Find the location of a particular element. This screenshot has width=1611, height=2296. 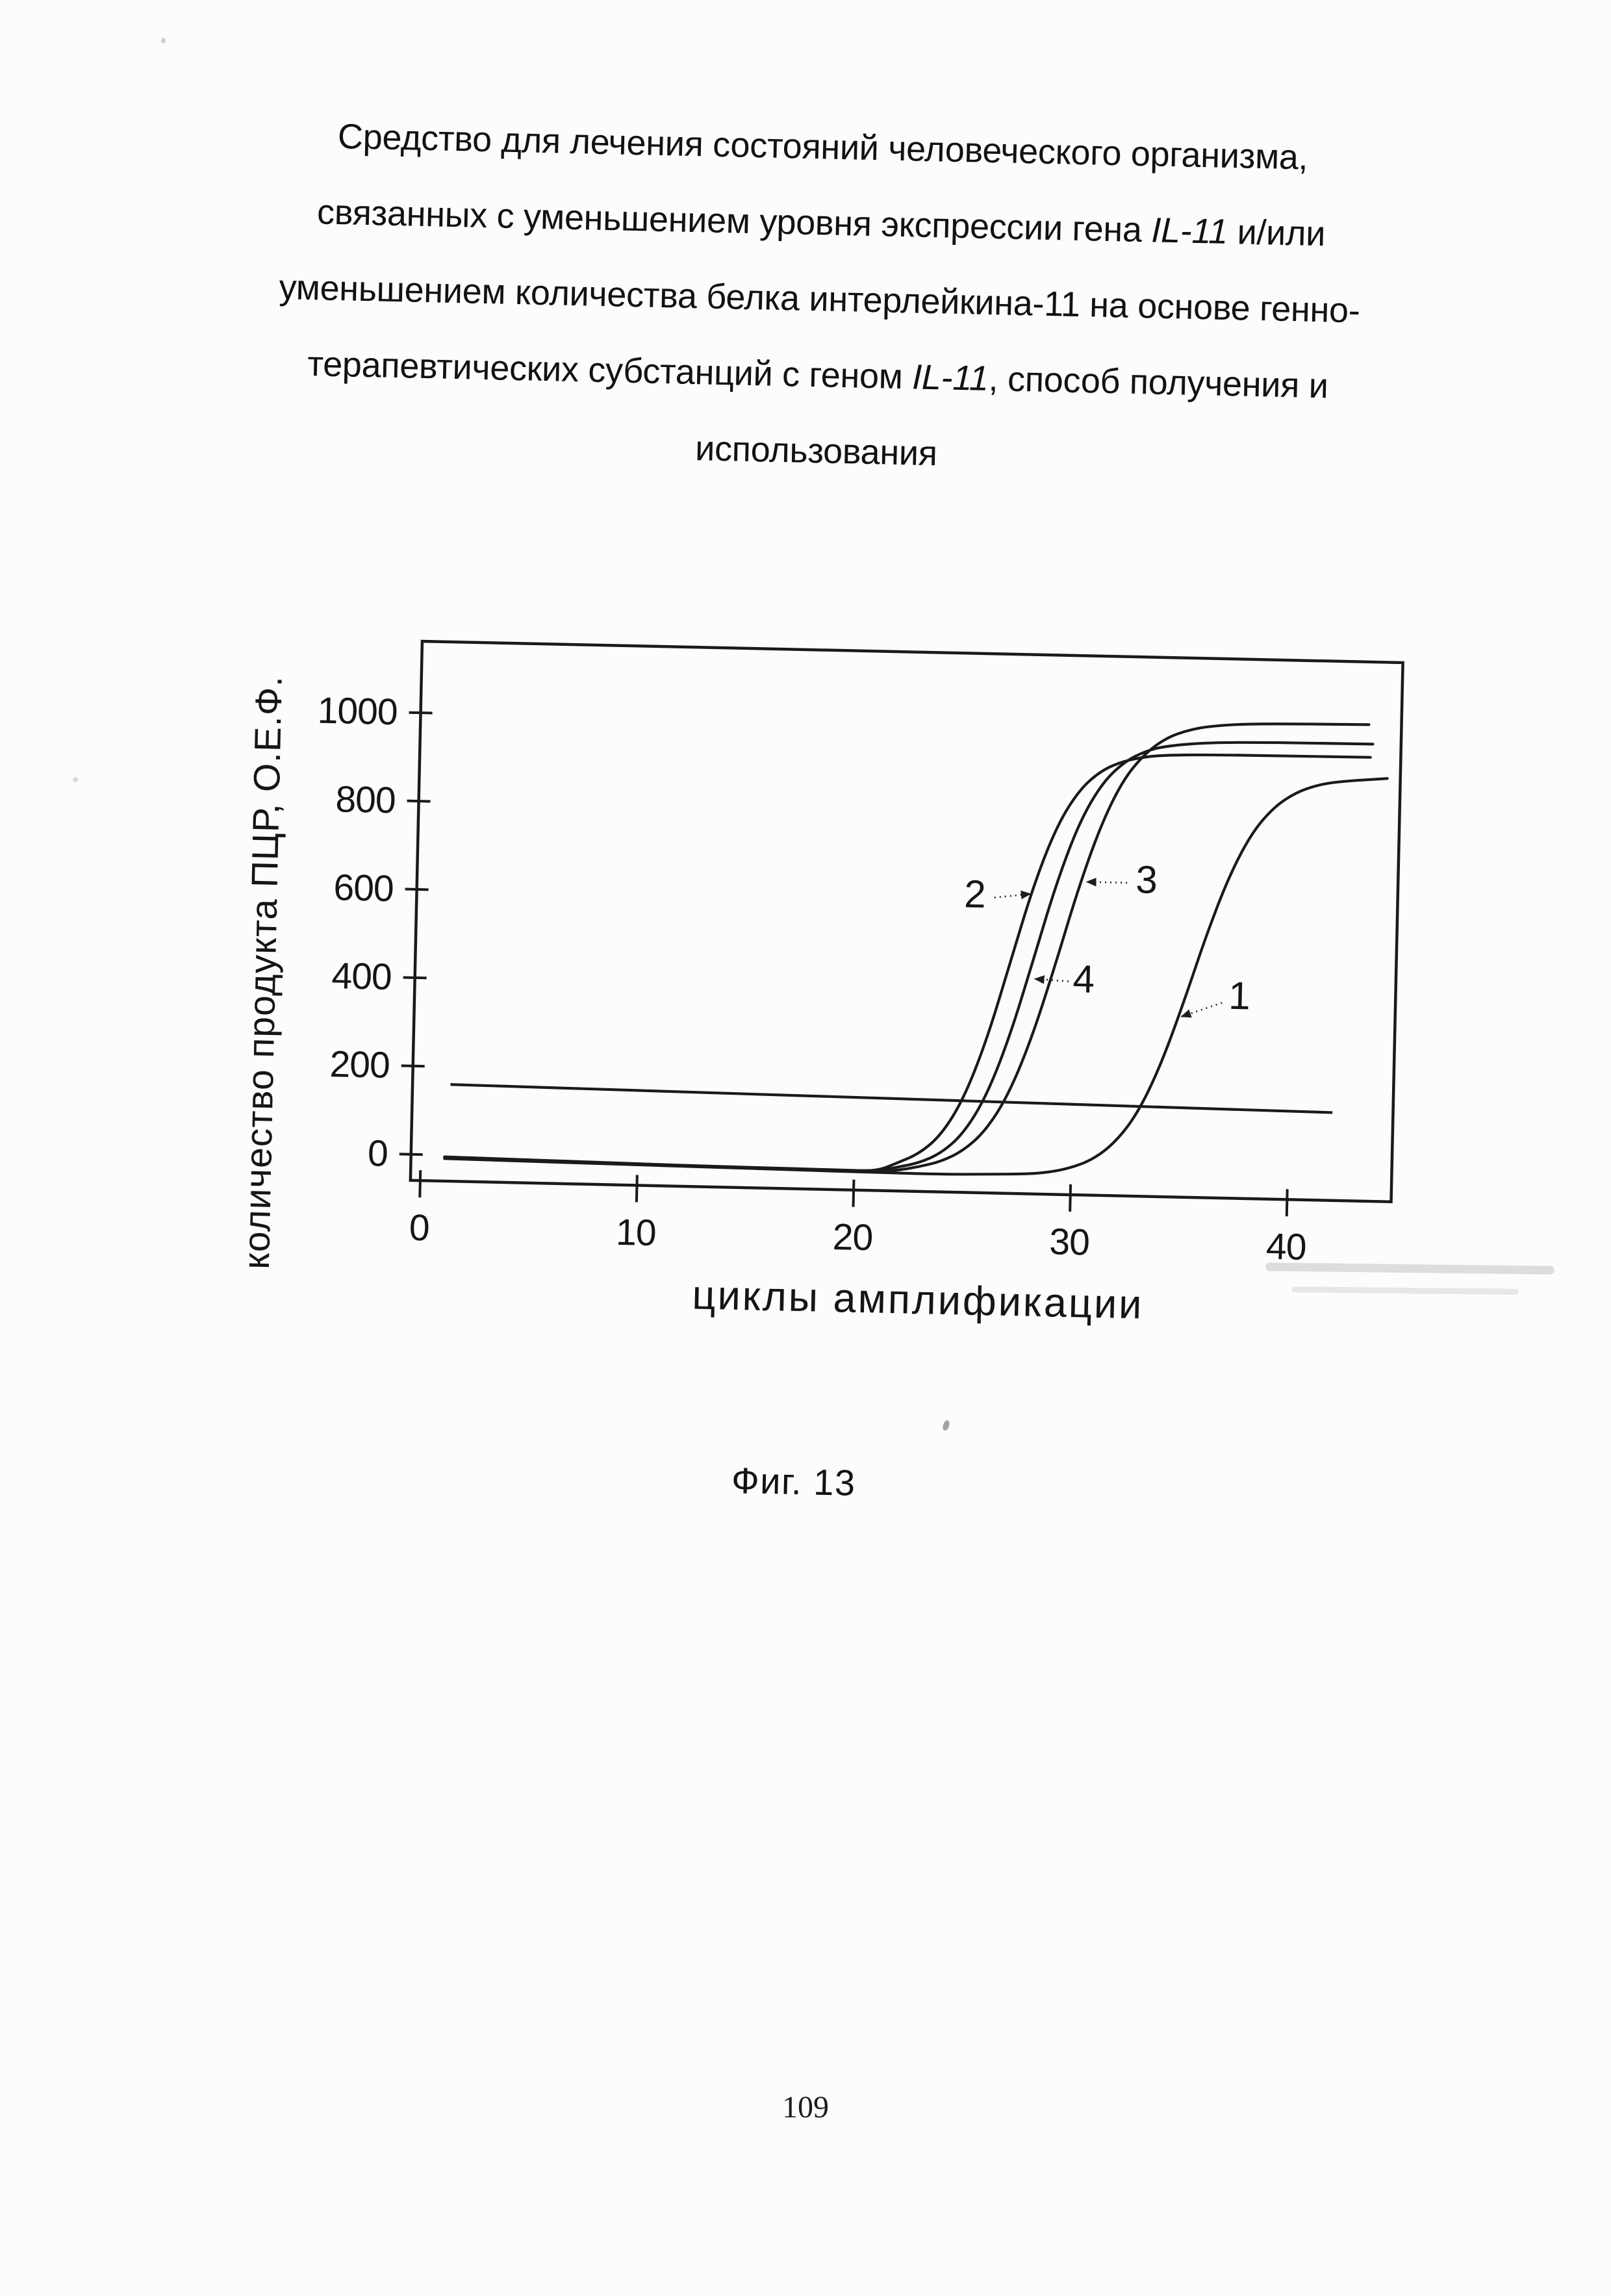

y-axis: 0 200 400 600 800 1000 is located at coordinates (375, 933).